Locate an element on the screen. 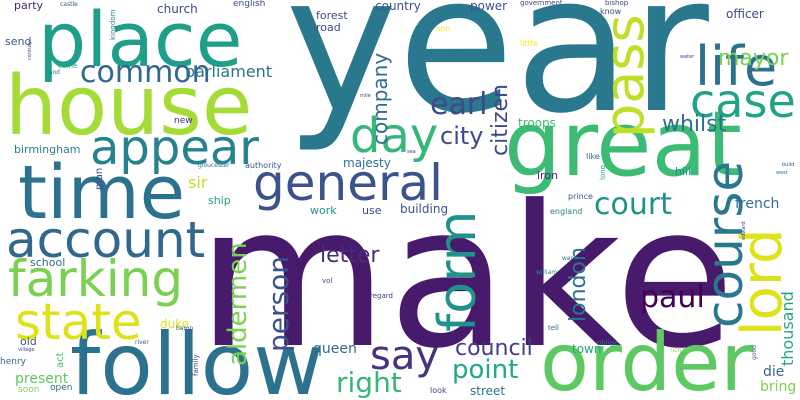 This screenshot has height=400, width=800. word-officer: officer is located at coordinates (745, 14).